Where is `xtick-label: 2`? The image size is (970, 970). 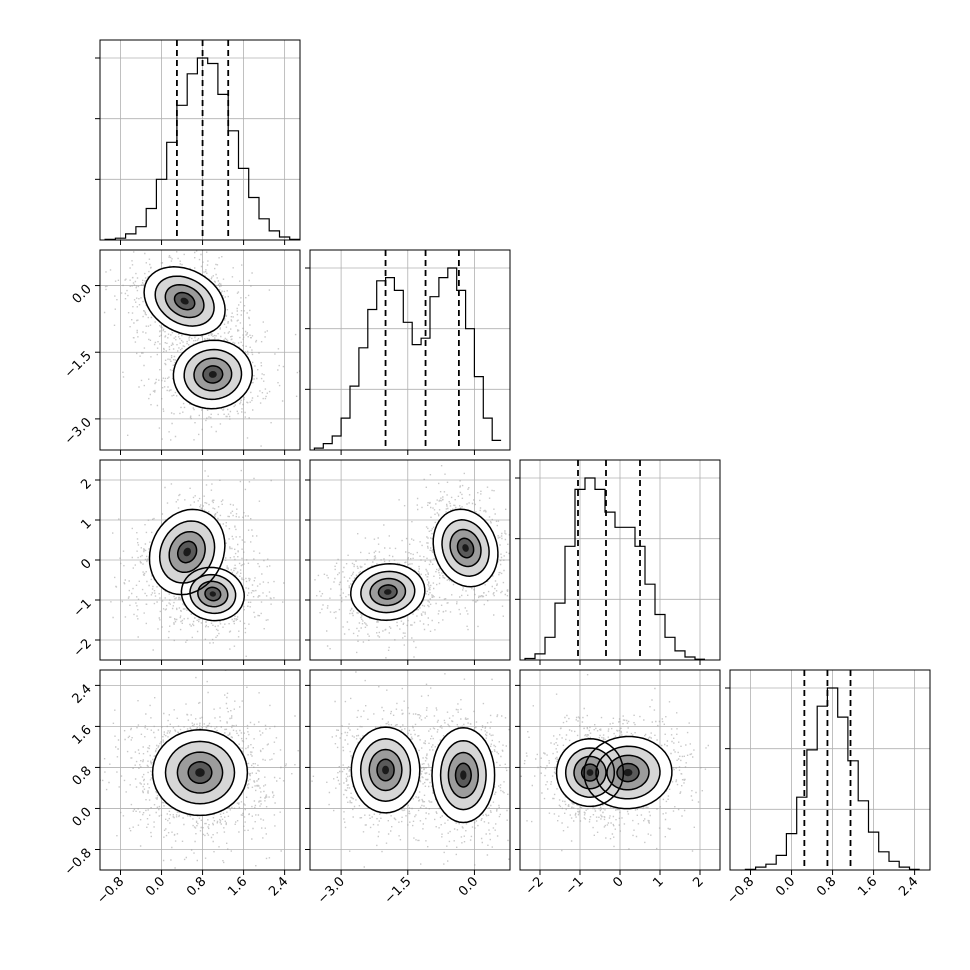 xtick-label: 2 is located at coordinates (698, 882).